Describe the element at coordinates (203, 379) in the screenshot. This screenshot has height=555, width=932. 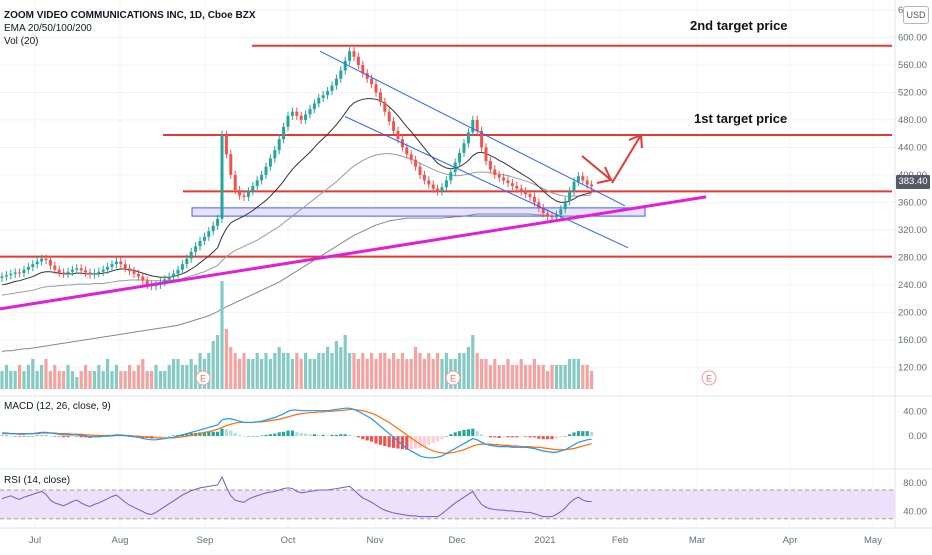
I see `earnings-marker-label: E` at that location.